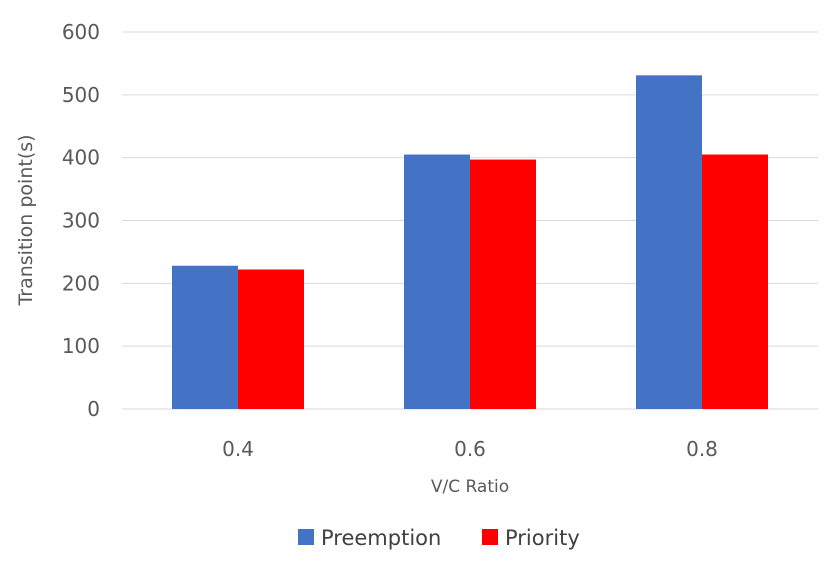 Image resolution: width=835 pixels, height=567 pixels. I want to click on bar-priority-0.4, so click(271, 339).